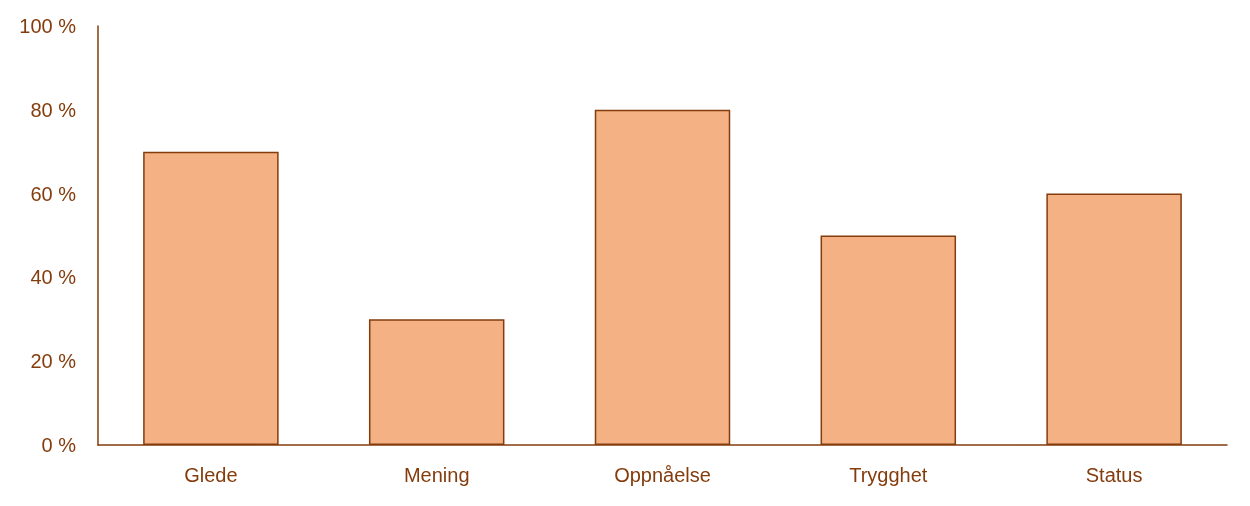 The width and height of the screenshot is (1250, 506). I want to click on y-tick-label: 40 %, so click(53, 277).